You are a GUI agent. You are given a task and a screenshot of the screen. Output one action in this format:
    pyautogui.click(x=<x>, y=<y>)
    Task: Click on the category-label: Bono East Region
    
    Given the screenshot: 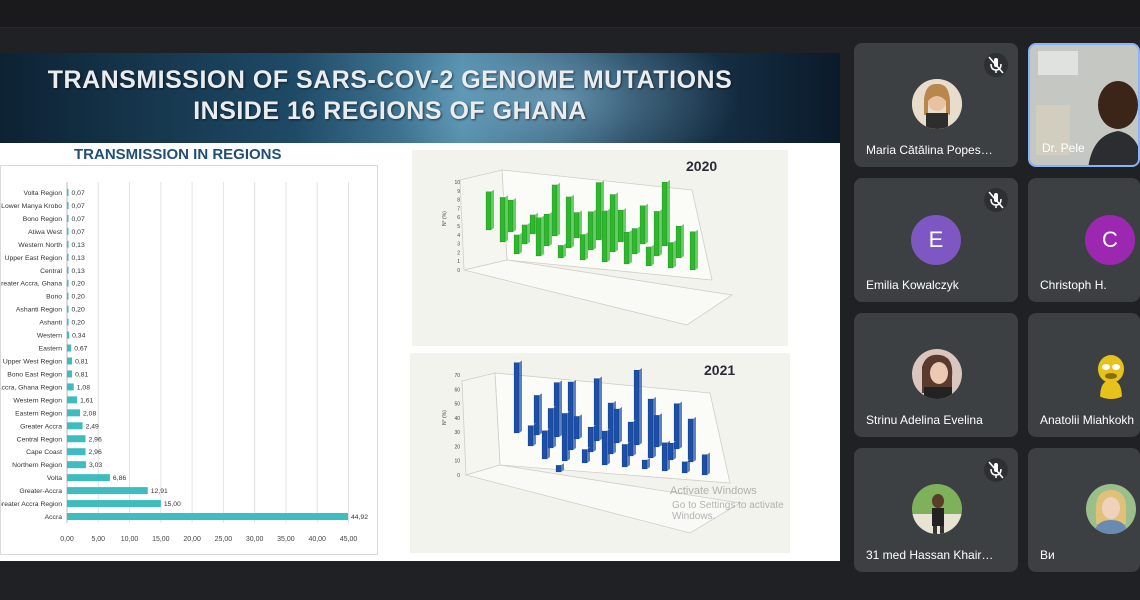 What is the action you would take?
    pyautogui.click(x=34, y=374)
    